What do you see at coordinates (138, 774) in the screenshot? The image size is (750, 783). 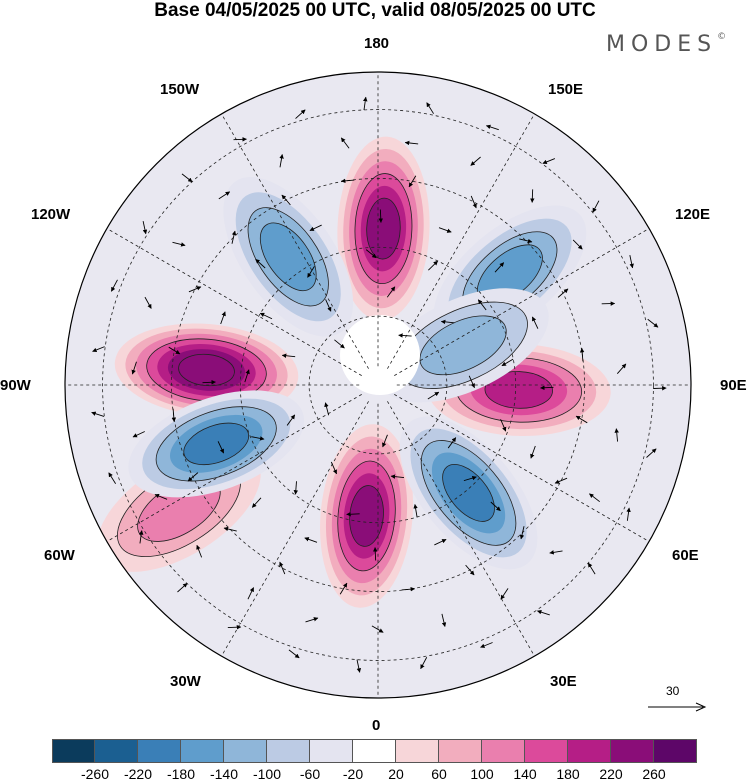 I see `colorbar-tick-label: -220` at bounding box center [138, 774].